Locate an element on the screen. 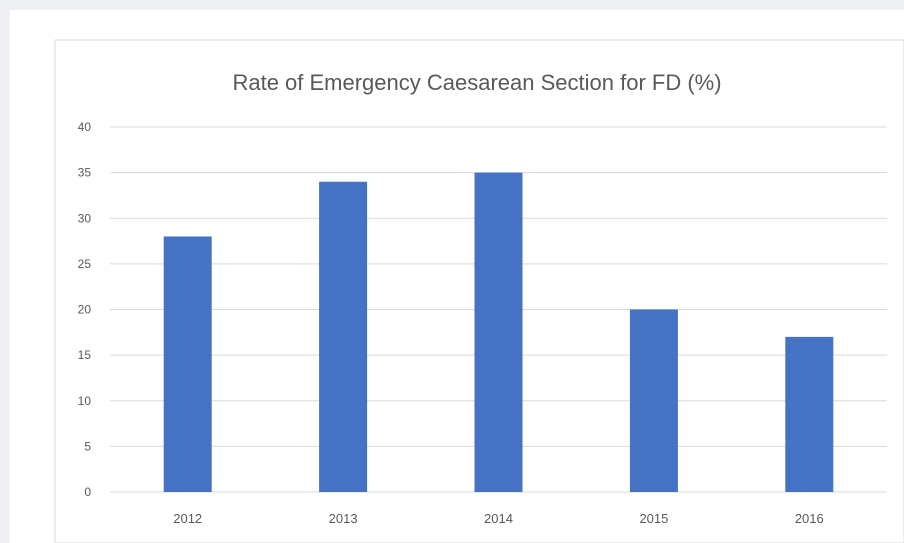 This screenshot has height=543, width=904. bar-2016 is located at coordinates (809, 414).